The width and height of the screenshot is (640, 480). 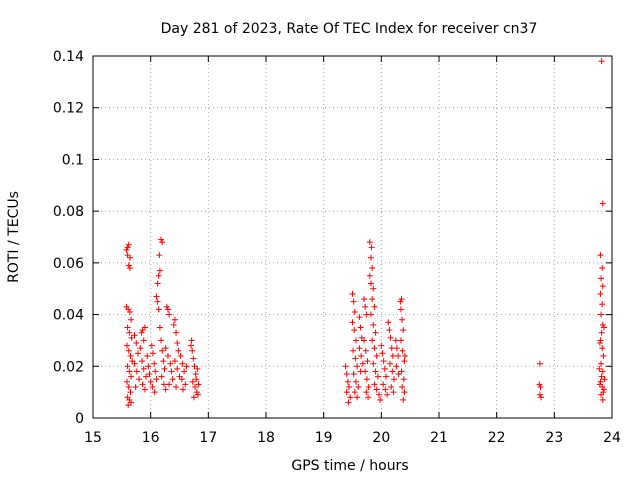 What do you see at coordinates (381, 438) in the screenshot?
I see `x-tick-label: 20` at bounding box center [381, 438].